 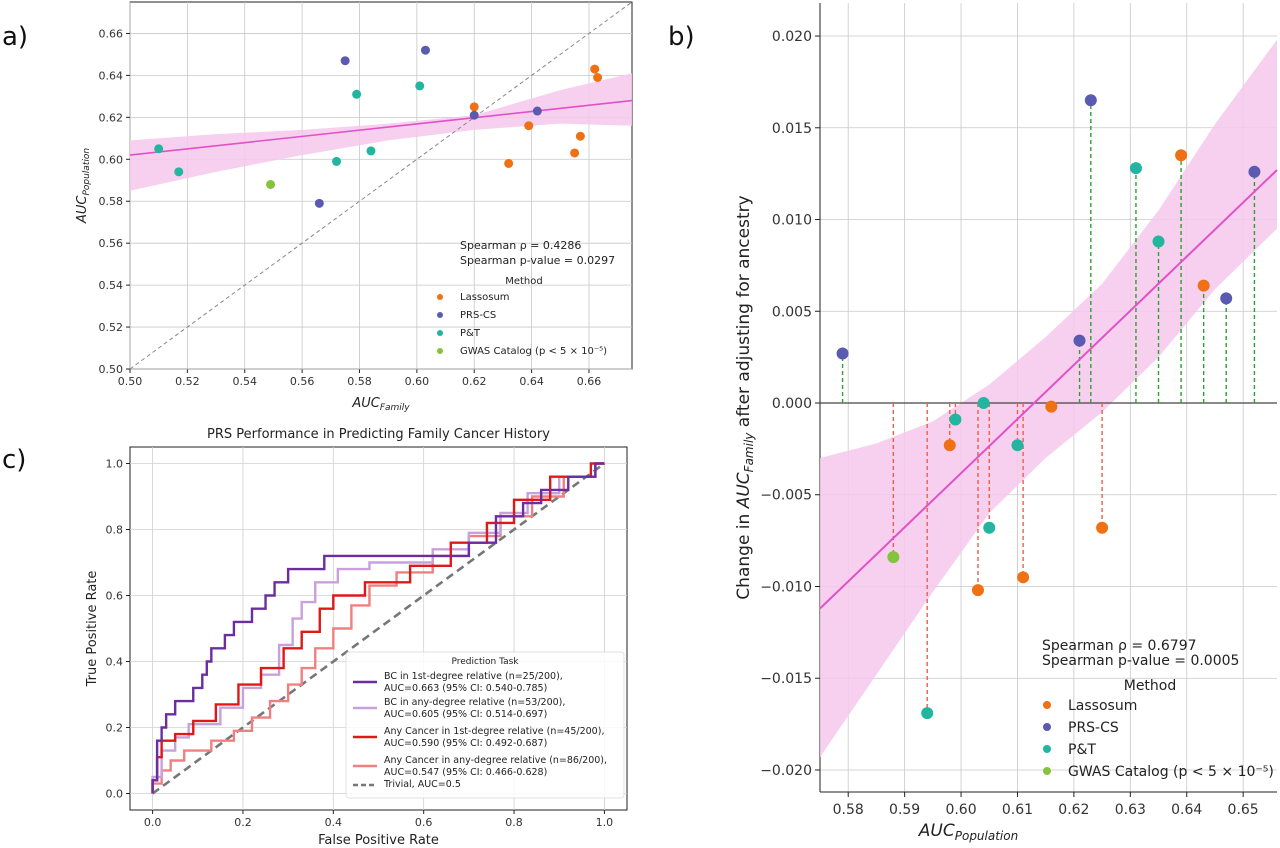 I want to click on y-tick-label: 0.4, so click(x=115, y=662).